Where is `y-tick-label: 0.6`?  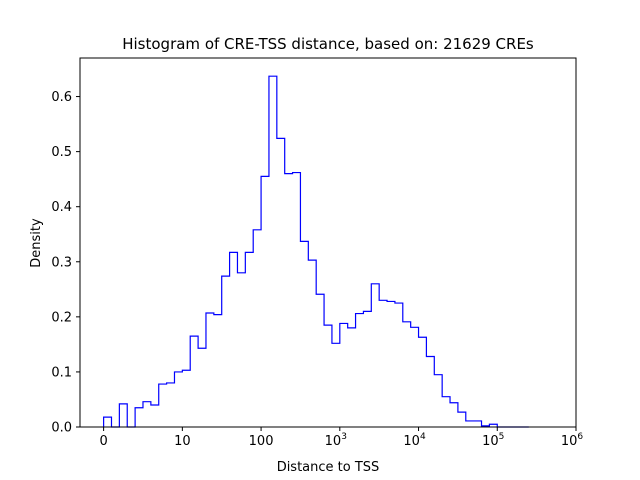
y-tick-label: 0.6 is located at coordinates (61, 97).